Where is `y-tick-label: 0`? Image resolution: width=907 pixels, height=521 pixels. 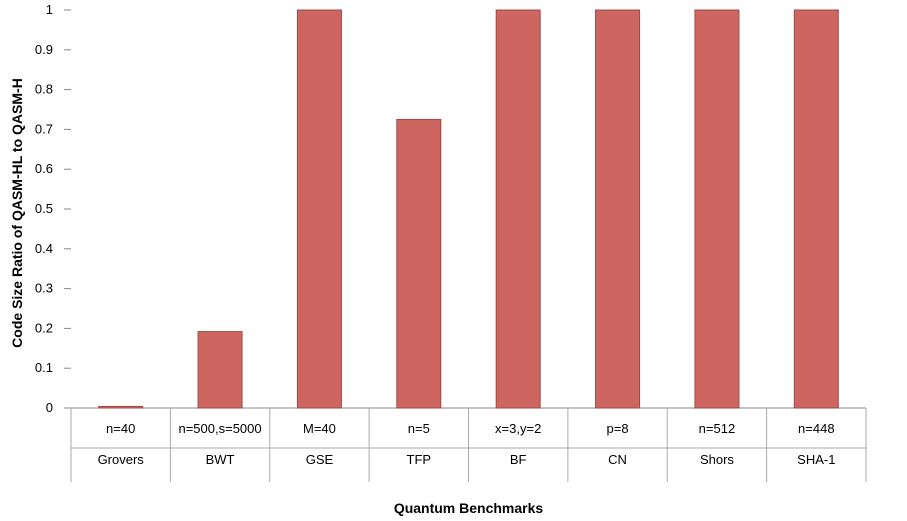 y-tick-label: 0 is located at coordinates (49, 407).